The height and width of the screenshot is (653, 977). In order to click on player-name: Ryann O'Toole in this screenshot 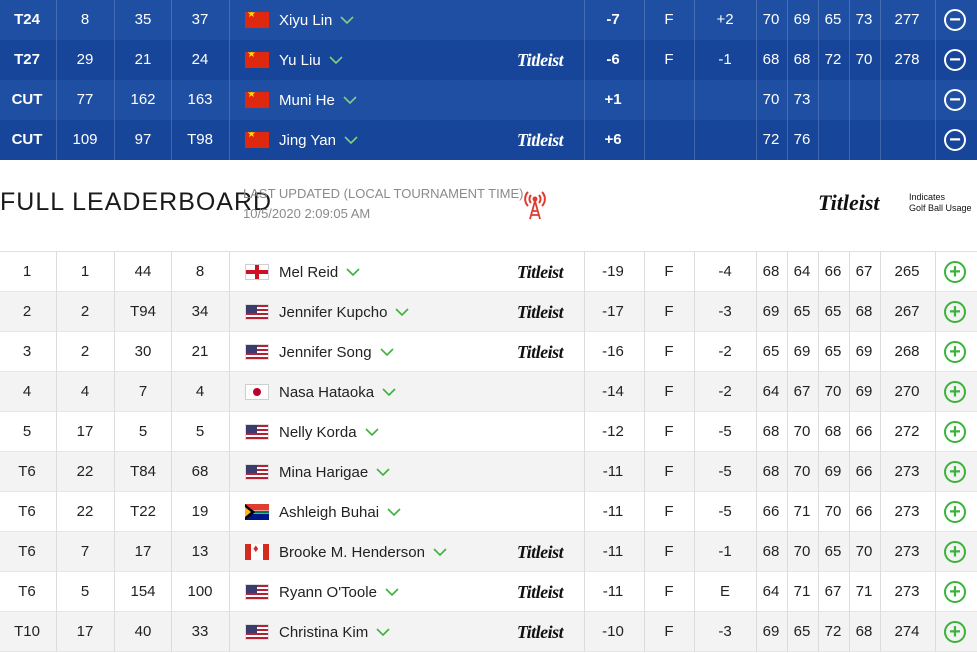, I will do `click(328, 592)`.